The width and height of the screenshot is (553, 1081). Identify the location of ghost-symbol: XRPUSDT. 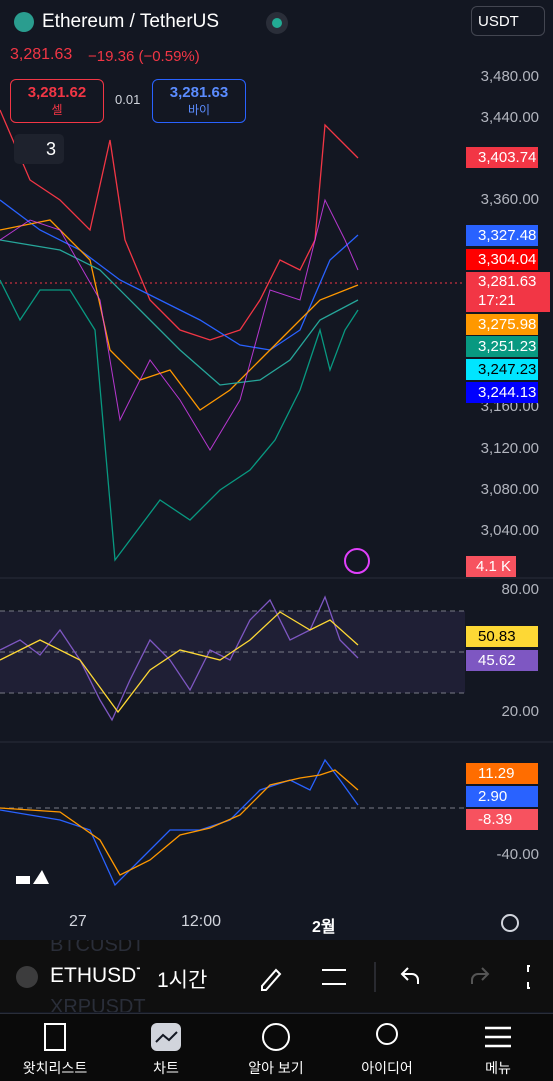
(98, 1004).